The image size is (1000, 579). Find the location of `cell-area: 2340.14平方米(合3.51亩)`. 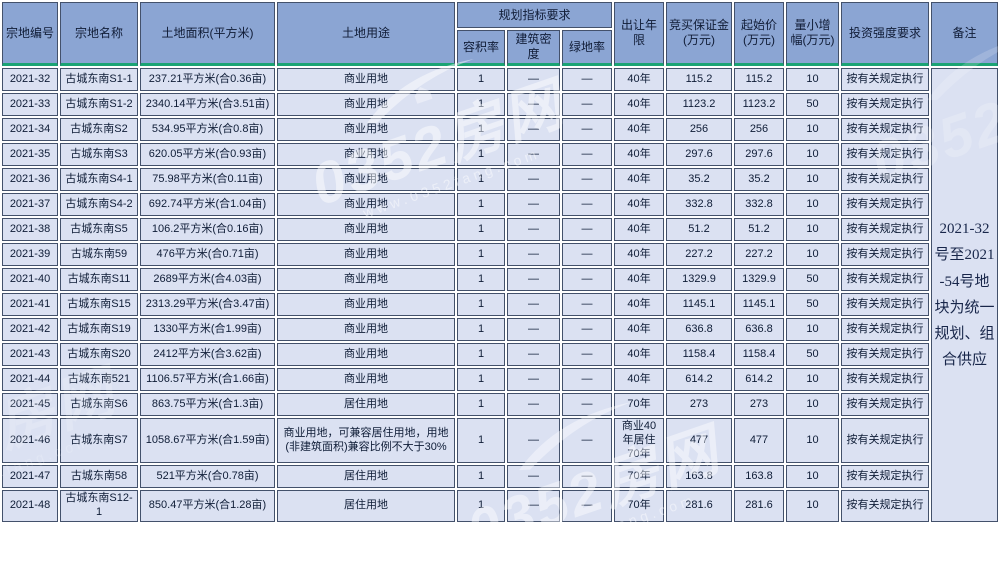

cell-area: 2340.14平方米(合3.51亩) is located at coordinates (207, 104).